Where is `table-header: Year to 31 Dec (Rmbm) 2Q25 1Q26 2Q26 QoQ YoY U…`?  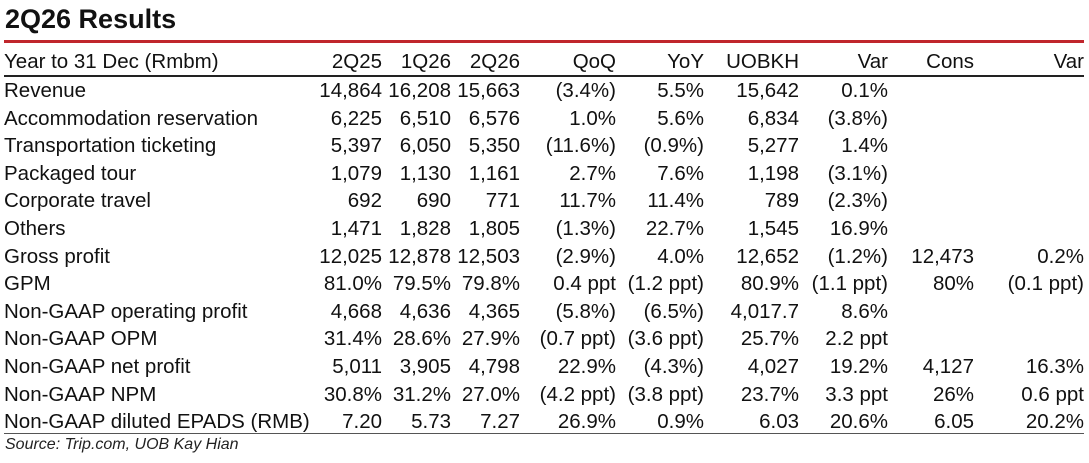 table-header: Year to 31 Dec (Rmbm) 2Q25 1Q26 2Q26 QoQ YoY U… is located at coordinates (544, 62).